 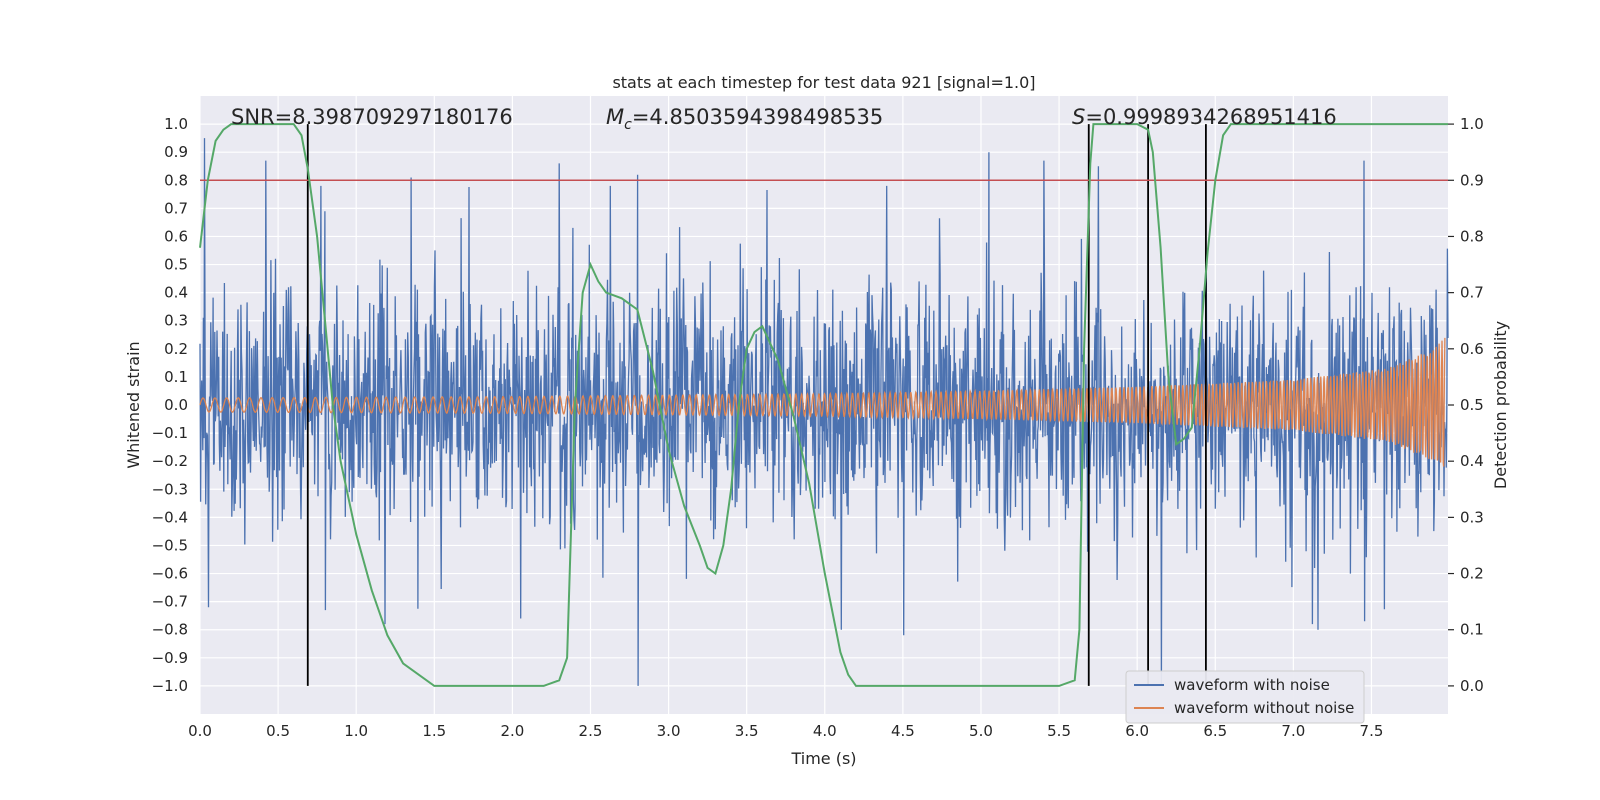 What do you see at coordinates (176, 124) in the screenshot?
I see `y-tick-label: 1.0` at bounding box center [176, 124].